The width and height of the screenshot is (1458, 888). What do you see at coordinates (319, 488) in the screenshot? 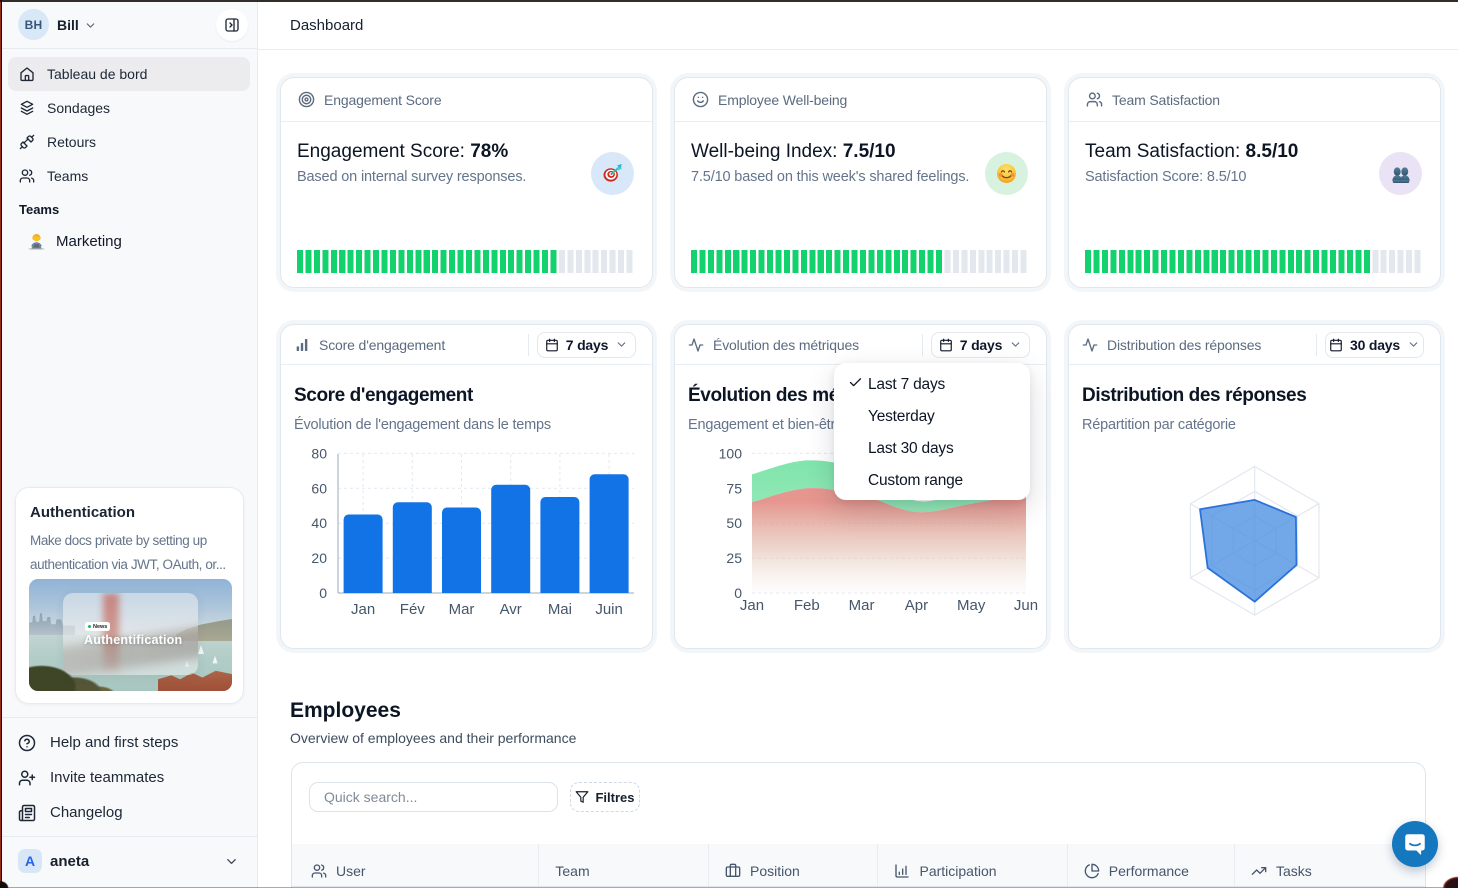
I see `svg-text: 60` at bounding box center [319, 488].